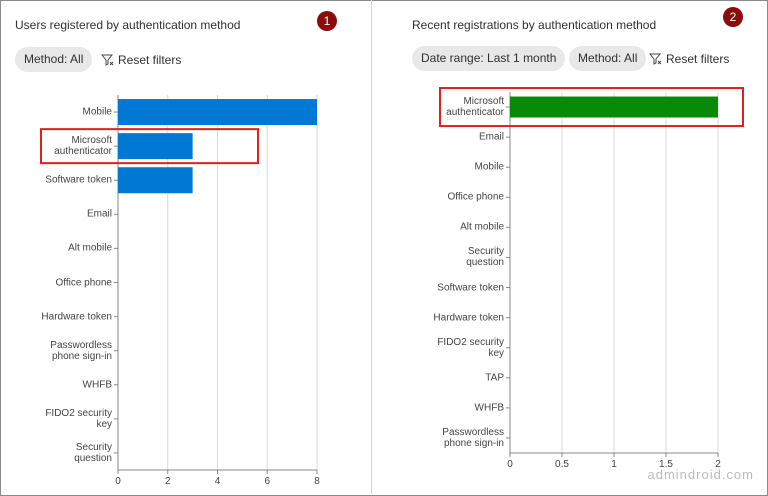 The width and height of the screenshot is (768, 496). I want to click on x-tick-label: 0.5, so click(562, 464).